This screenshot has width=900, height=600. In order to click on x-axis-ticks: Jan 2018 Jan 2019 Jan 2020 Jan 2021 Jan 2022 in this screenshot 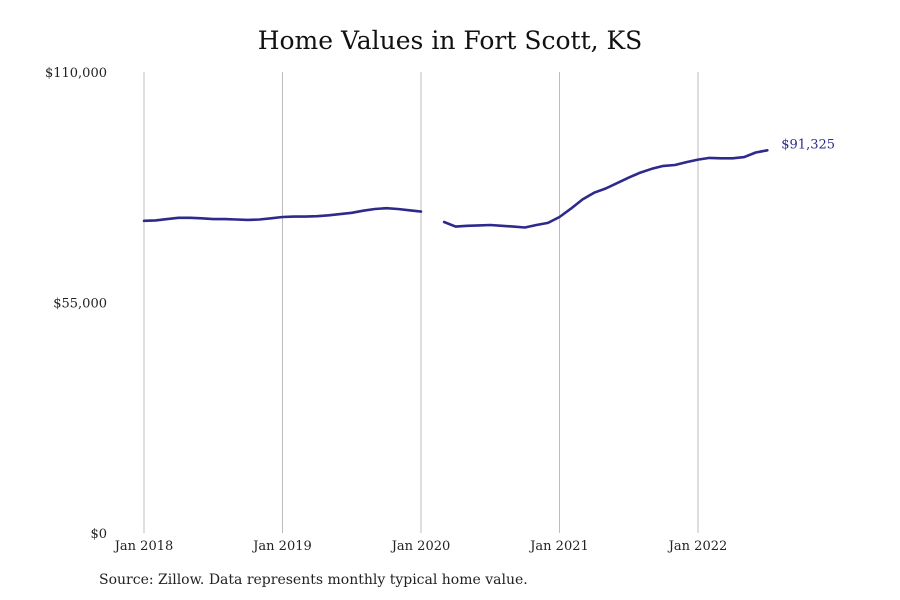, I will do `click(420, 546)`.